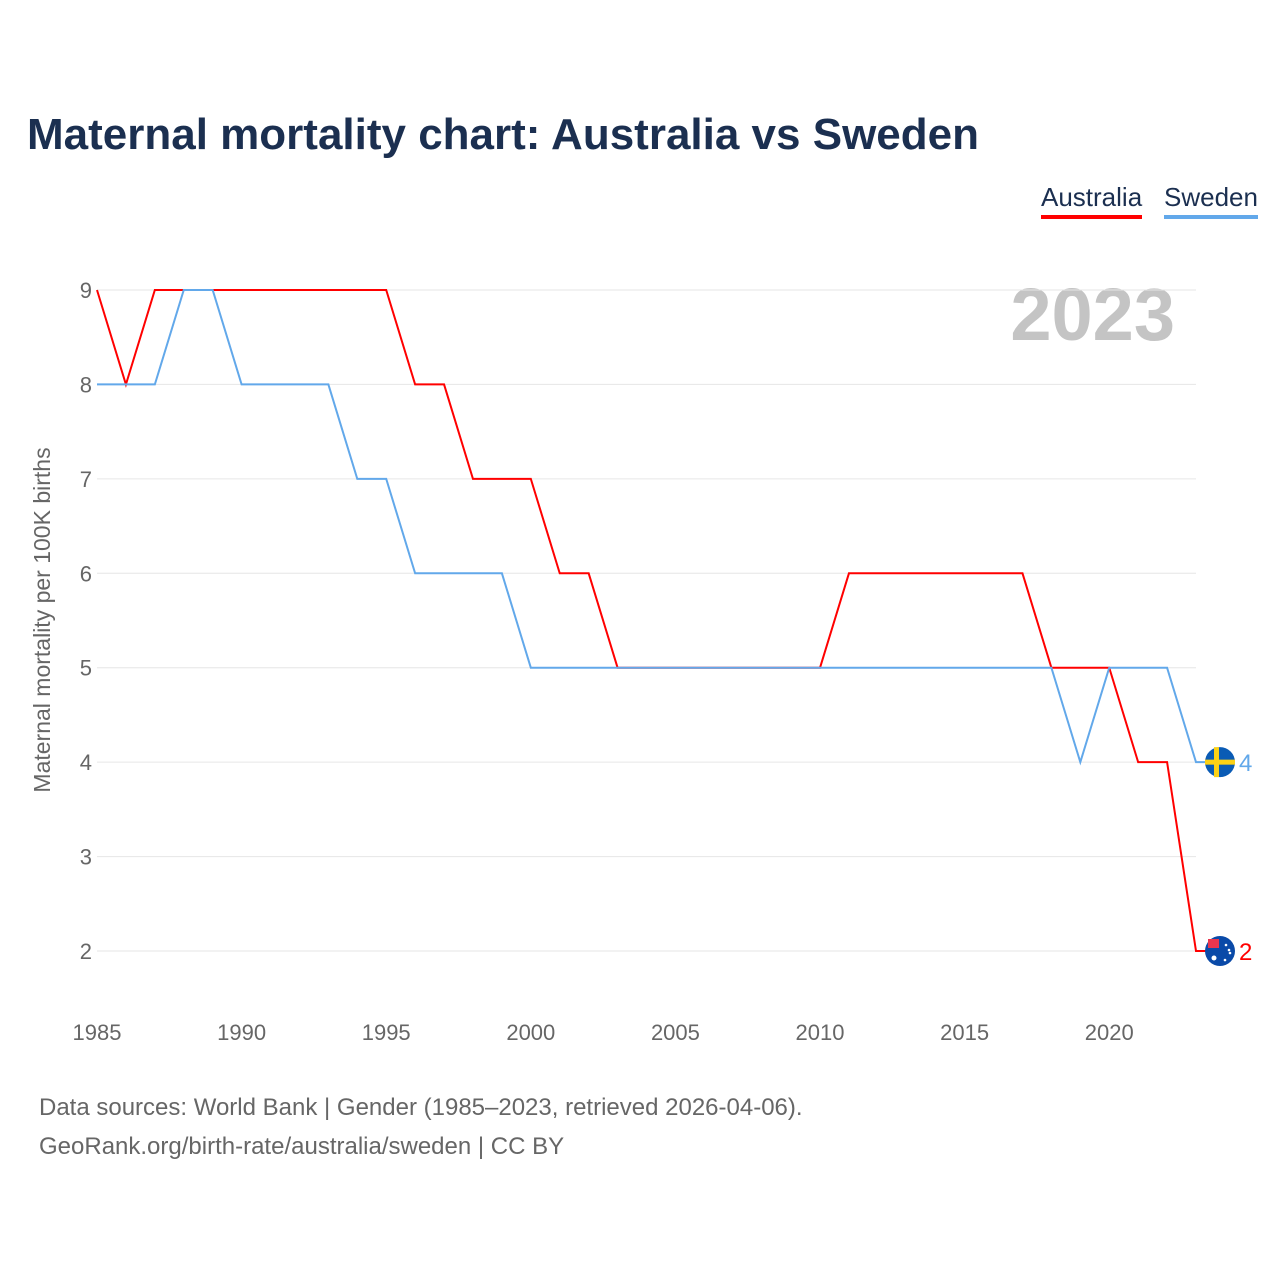  Describe the element at coordinates (86, 290) in the screenshot. I see `y-tick-label: 9` at that location.